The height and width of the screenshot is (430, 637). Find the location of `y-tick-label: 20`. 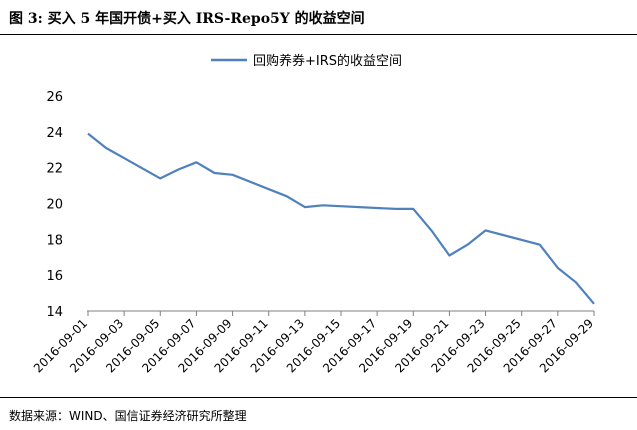

y-tick-label: 20 is located at coordinates (54, 205).